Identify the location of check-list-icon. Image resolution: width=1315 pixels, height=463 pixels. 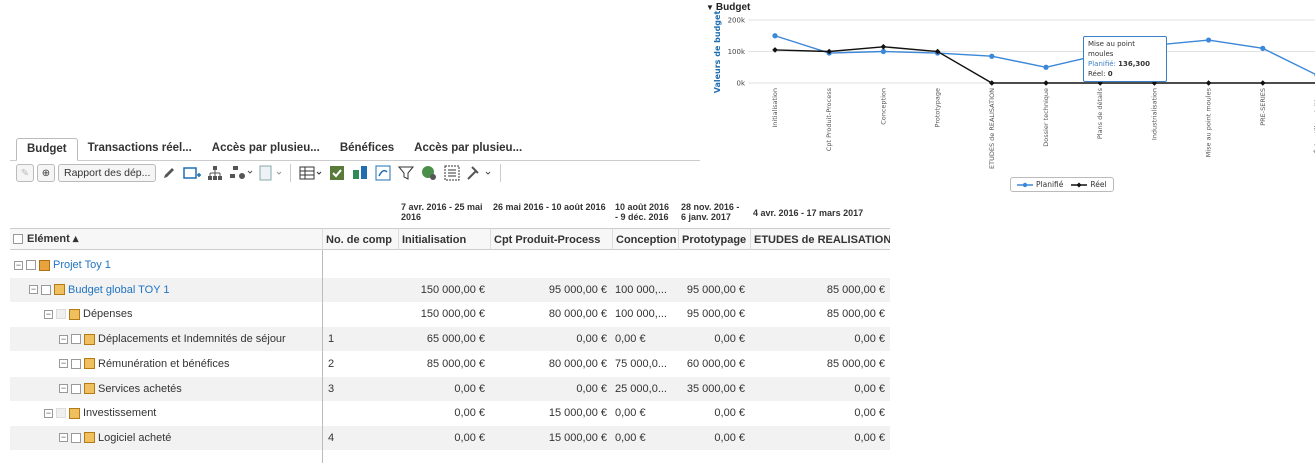
(337, 173).